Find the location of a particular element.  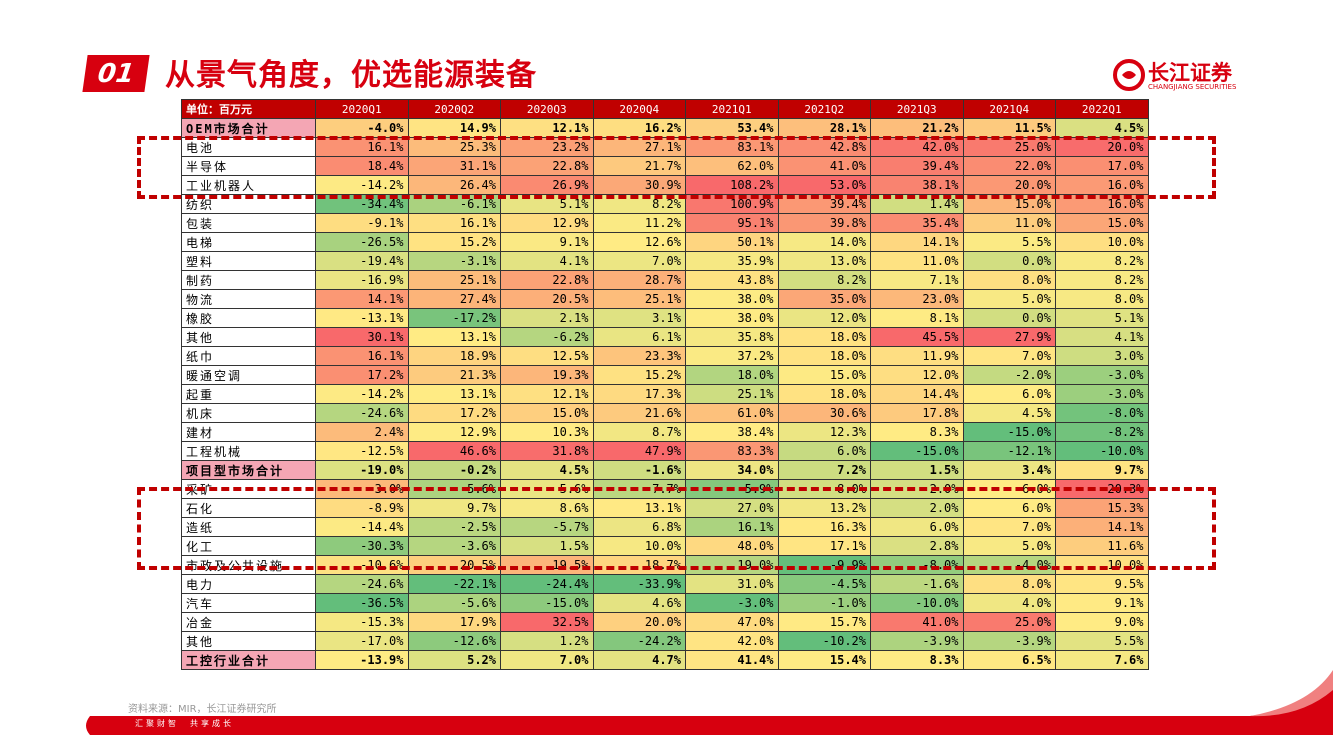

value-cell: 2.0% is located at coordinates (917, 508).